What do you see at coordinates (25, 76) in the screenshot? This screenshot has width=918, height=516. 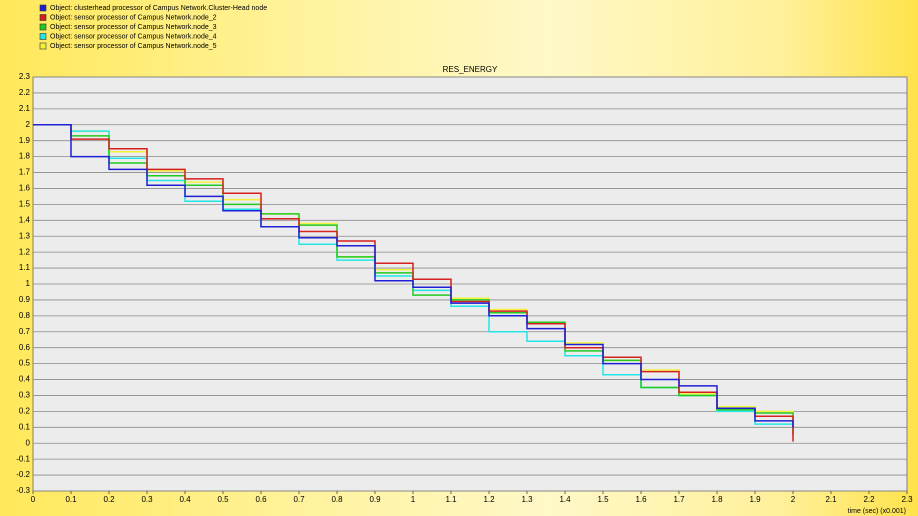 I see `y-tick-label: 2.3` at bounding box center [25, 76].